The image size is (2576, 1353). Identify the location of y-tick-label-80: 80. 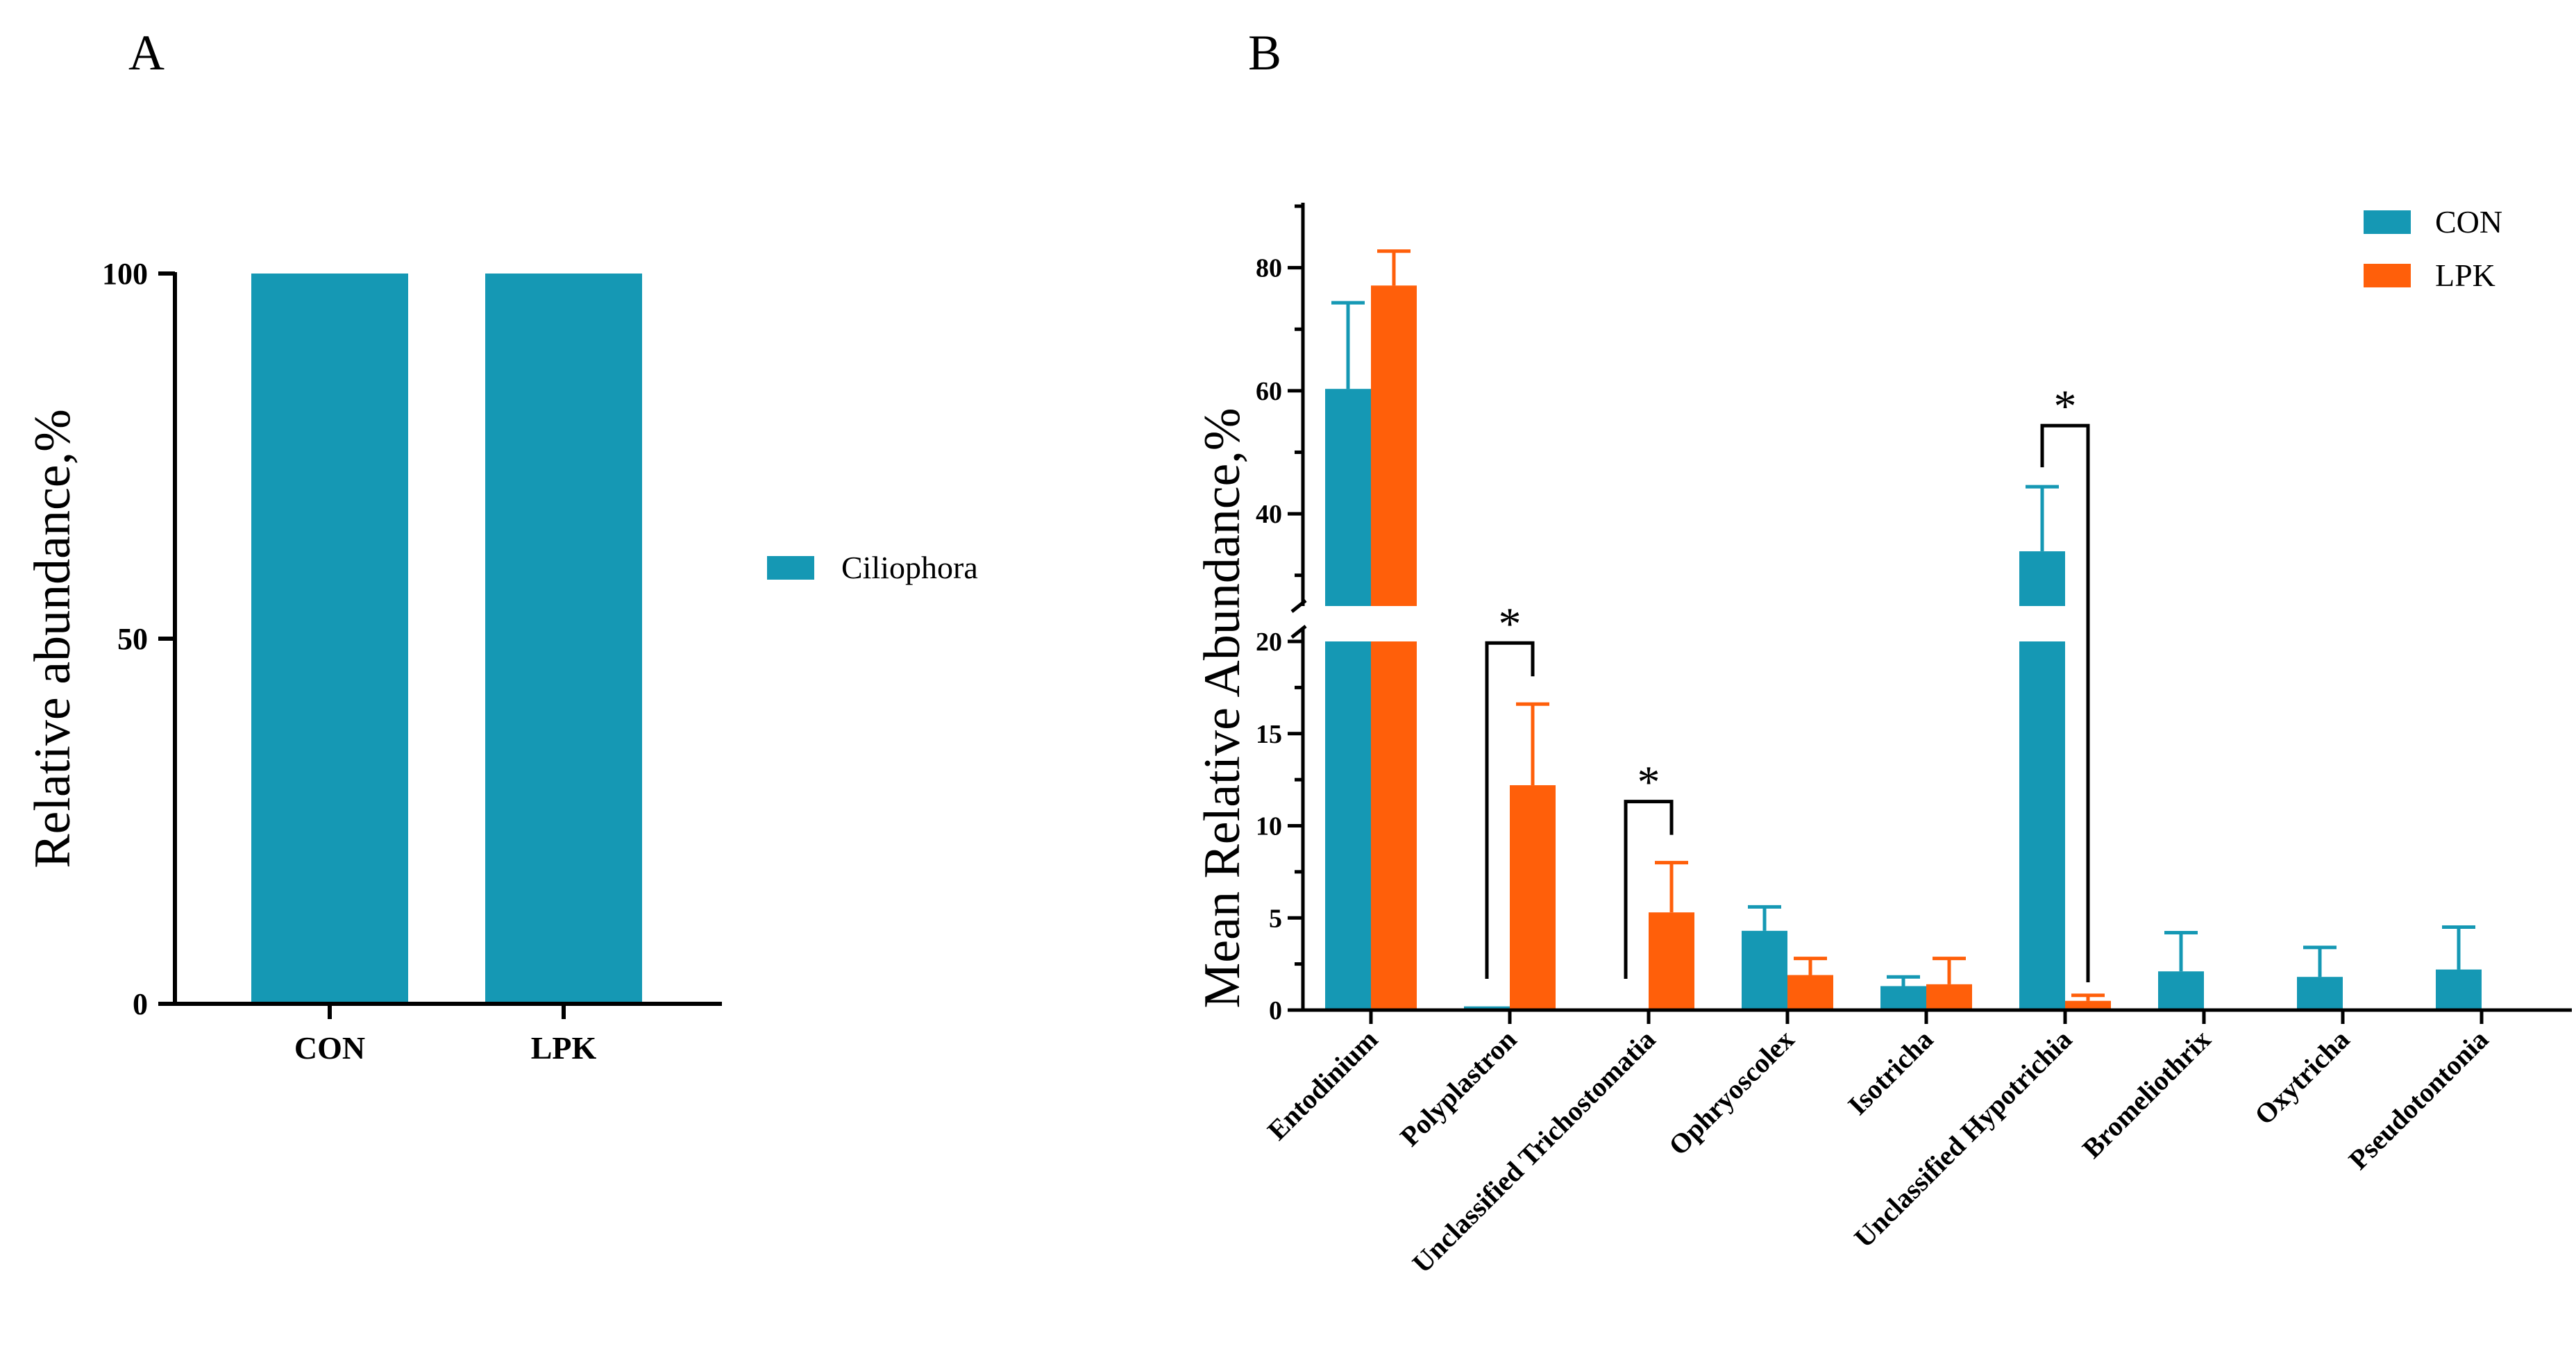
(1269, 268).